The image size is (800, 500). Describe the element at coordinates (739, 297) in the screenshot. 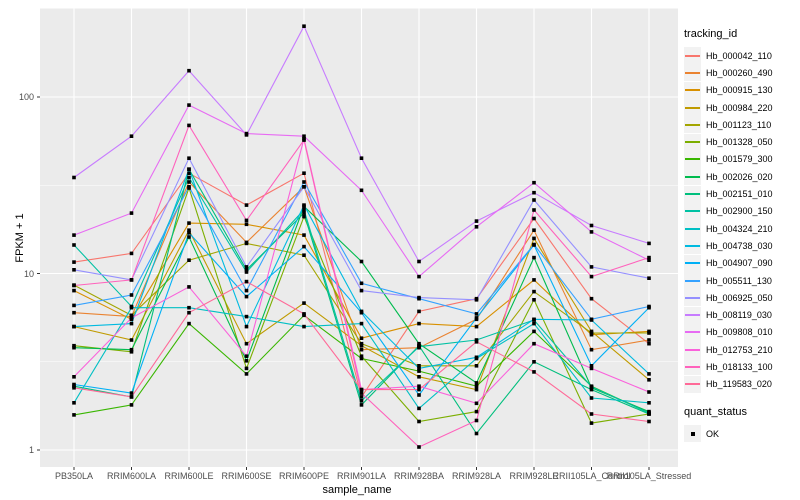

I see `legend-item-label: Hb_006925_050` at that location.